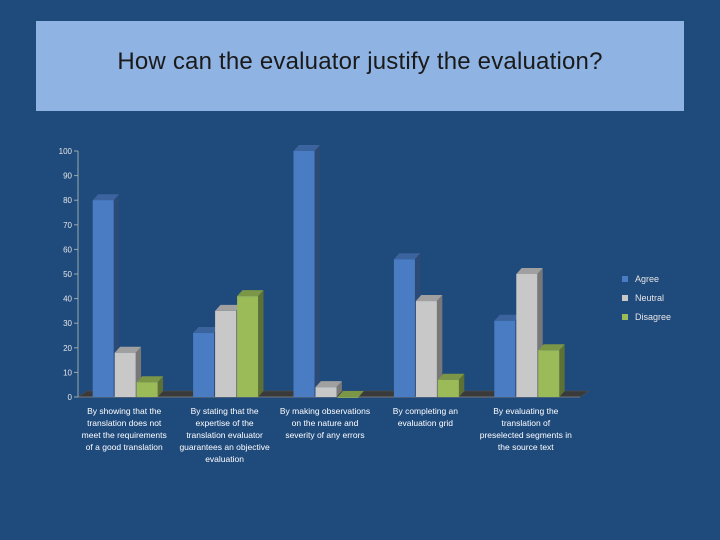 This screenshot has width=720, height=540. What do you see at coordinates (653, 317) in the screenshot?
I see `legend-label-disagree: Disagree` at bounding box center [653, 317].